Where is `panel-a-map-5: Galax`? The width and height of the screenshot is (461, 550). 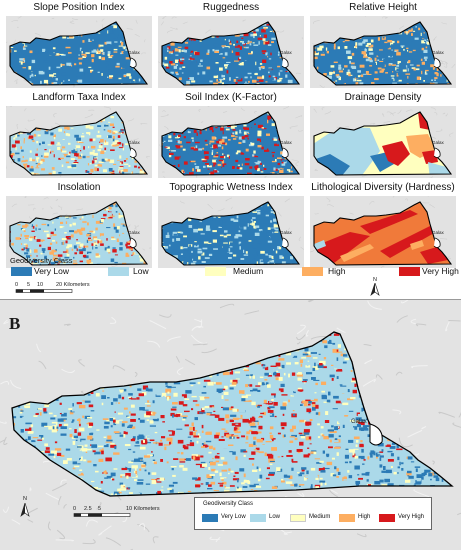
panel-a-map-5: Galax is located at coordinates (231, 142).